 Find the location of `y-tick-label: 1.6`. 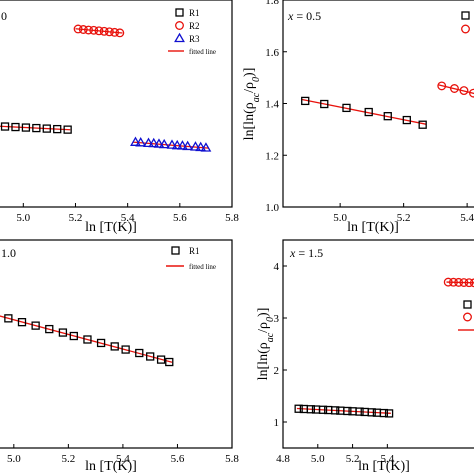

y-tick-label: 1.6 is located at coordinates (272, 53).